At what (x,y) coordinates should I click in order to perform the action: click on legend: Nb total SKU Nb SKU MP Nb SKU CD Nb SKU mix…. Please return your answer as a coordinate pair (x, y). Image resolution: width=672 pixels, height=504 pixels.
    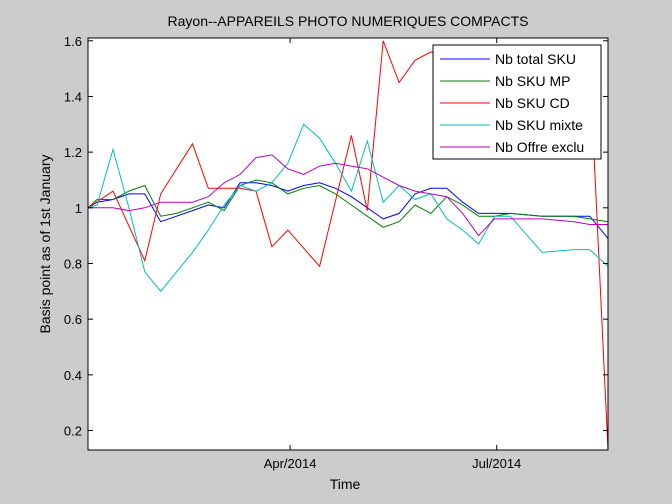
    Looking at the image, I should click on (517, 102).